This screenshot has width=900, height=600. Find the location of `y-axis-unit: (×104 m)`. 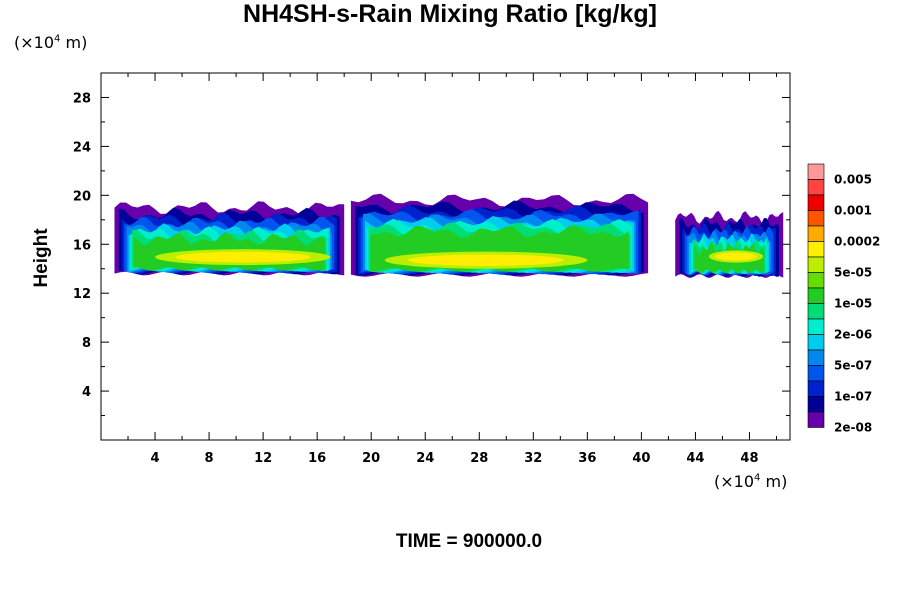

y-axis-unit: (×104 m) is located at coordinates (51, 42).